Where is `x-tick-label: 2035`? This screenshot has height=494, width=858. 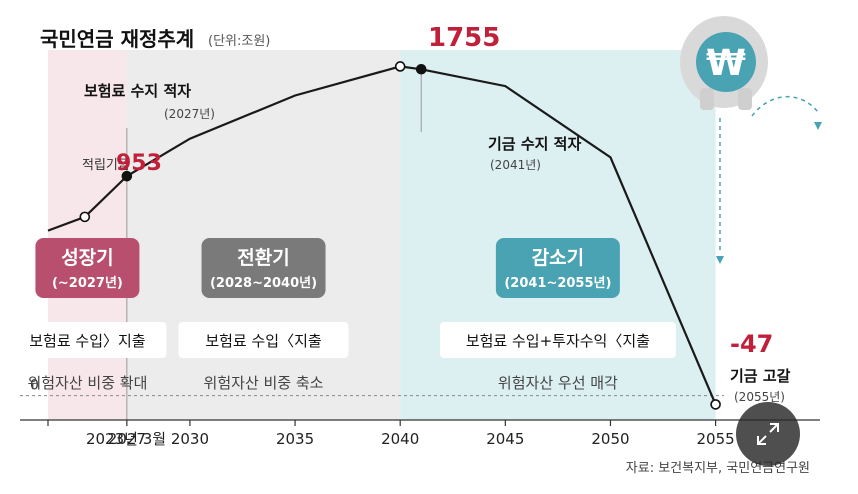 x-tick-label: 2035 is located at coordinates (295, 439).